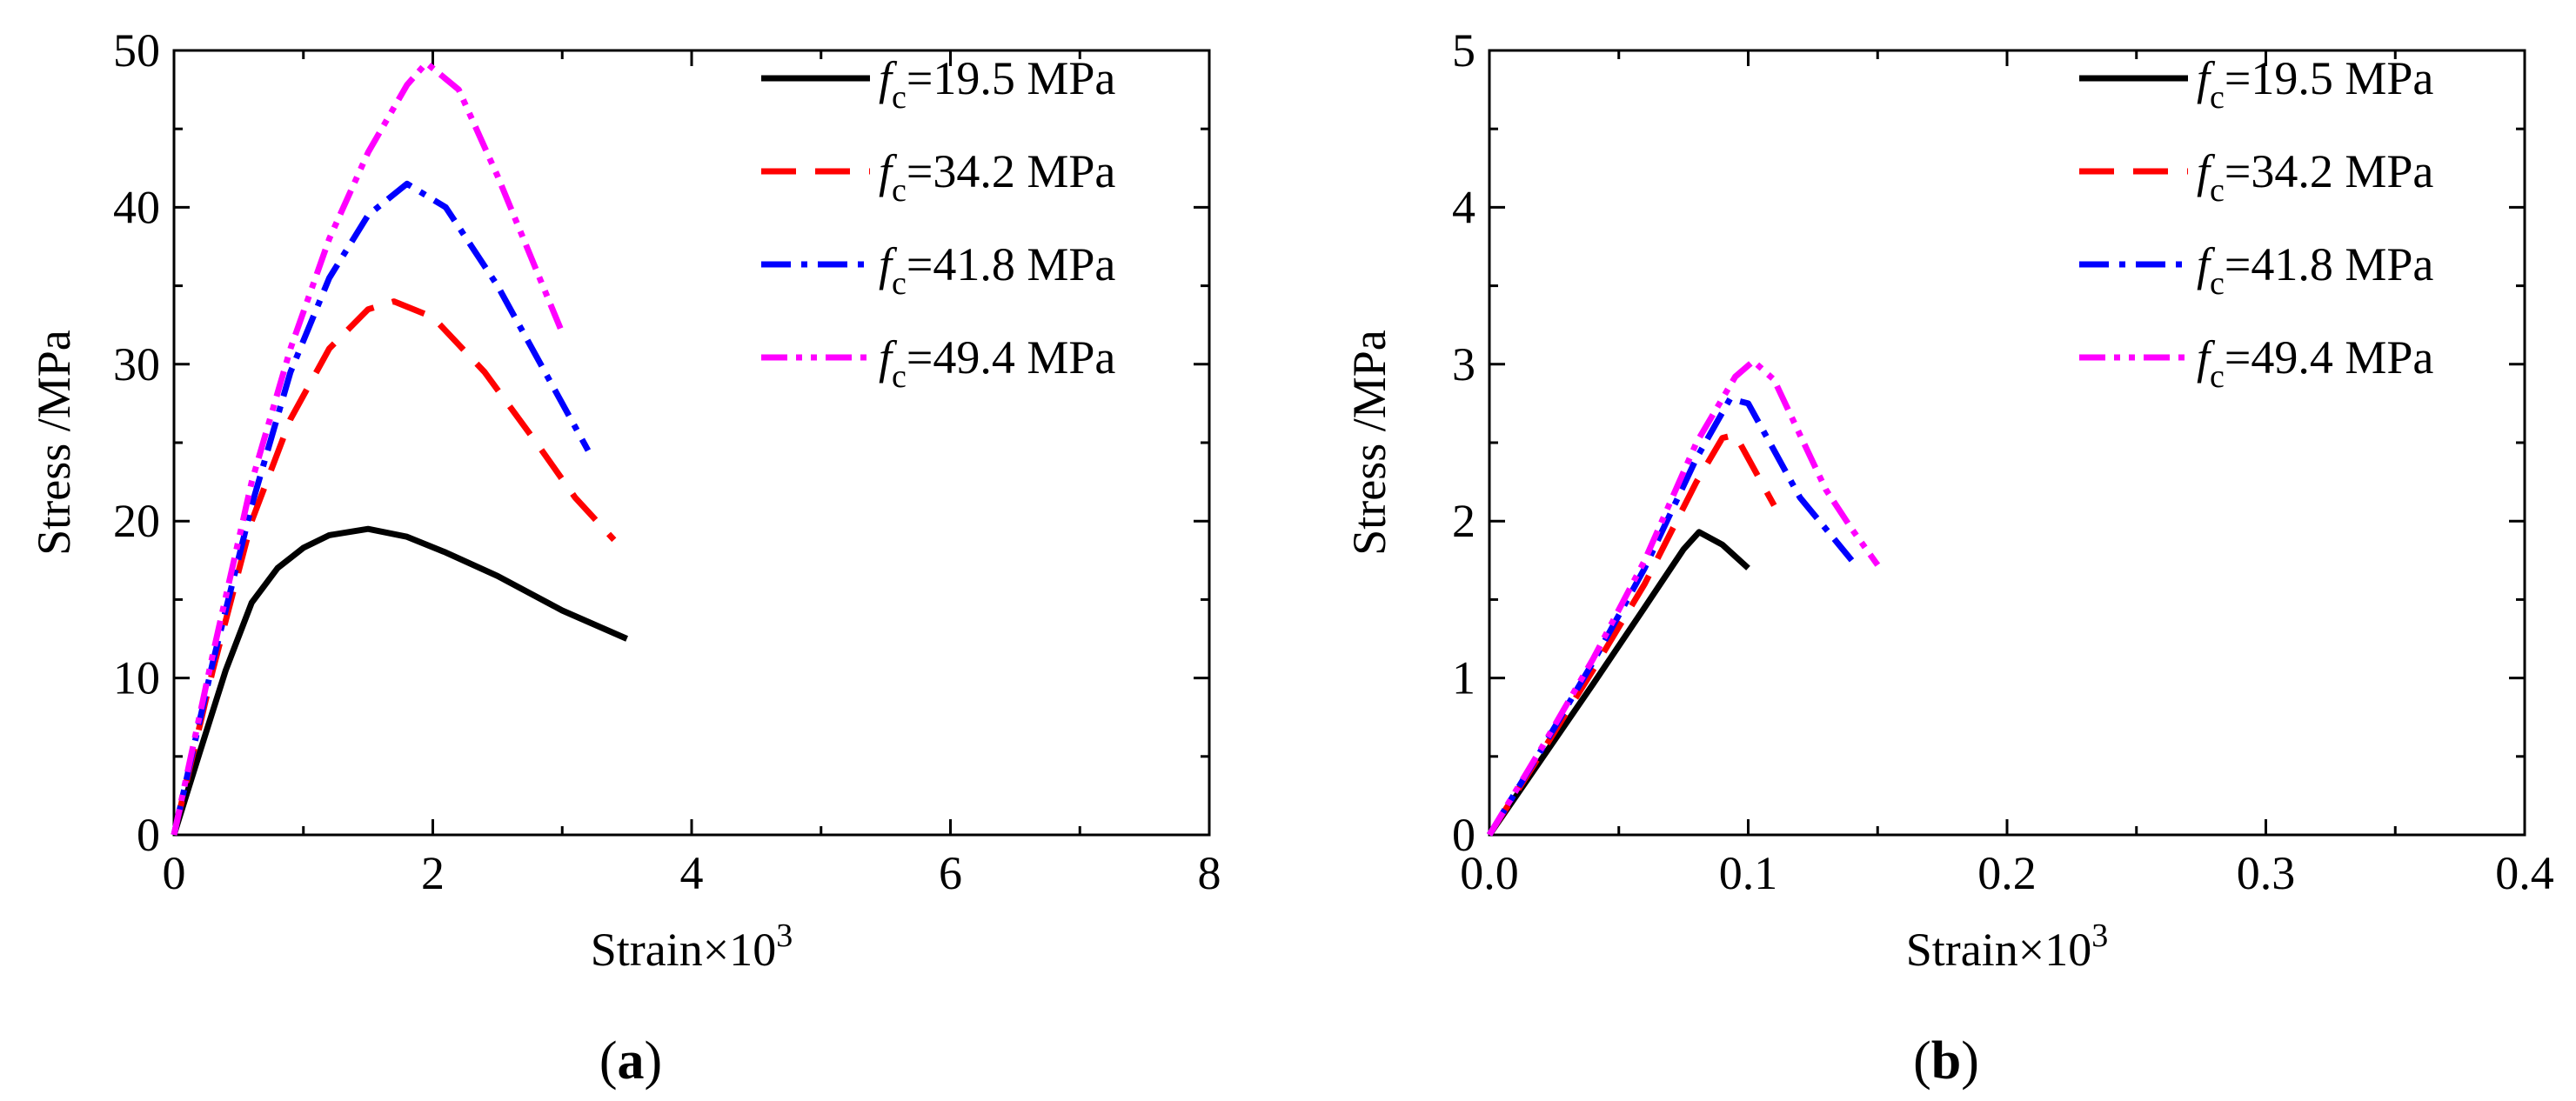 The height and width of the screenshot is (1101, 2576). Describe the element at coordinates (433, 873) in the screenshot. I see `x-tick-label: 2` at that location.